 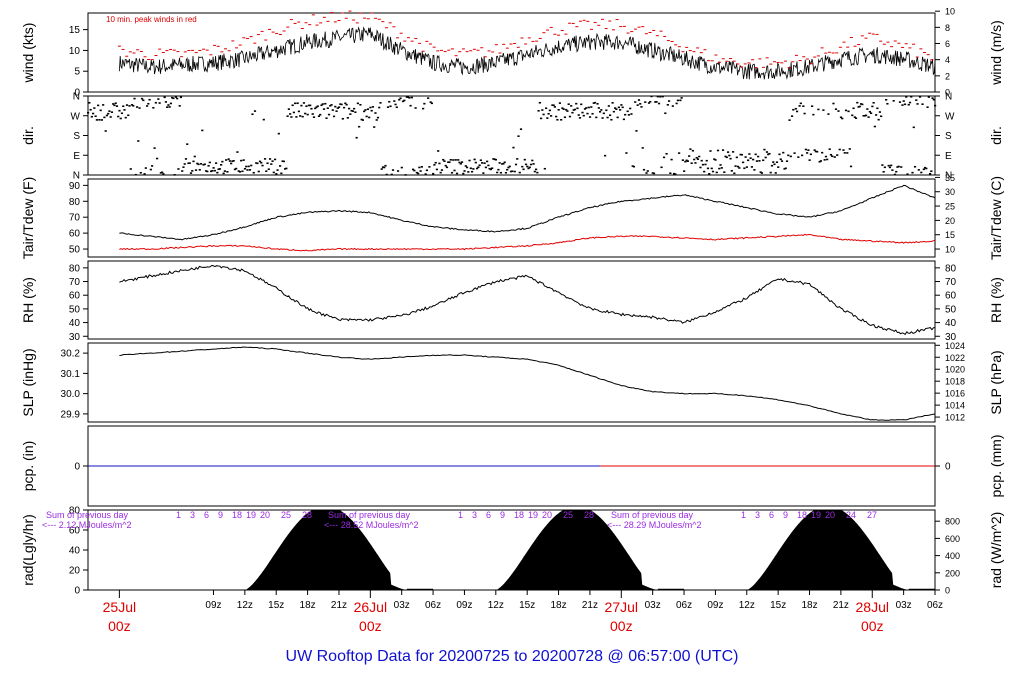 I want to click on time-tick-label: 12z, so click(x=245, y=605).